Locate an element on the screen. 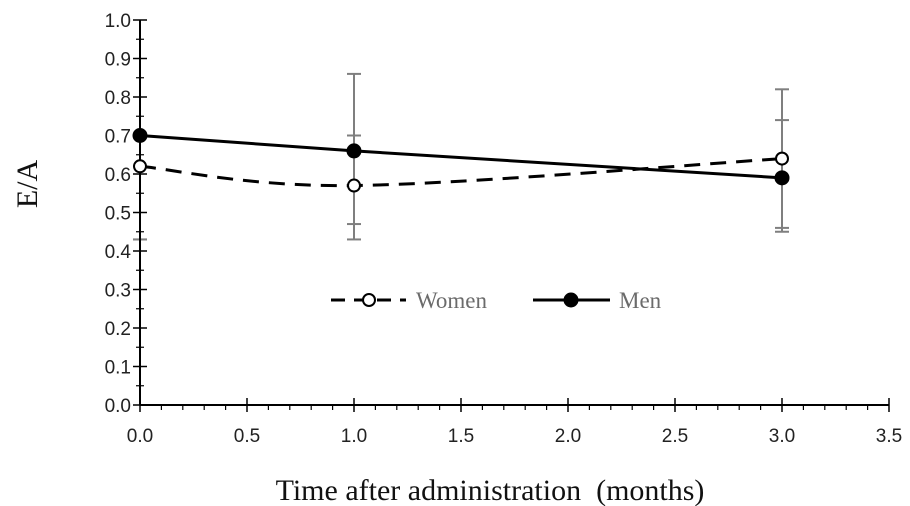 This screenshot has height=506, width=910. y-tick-label: 0.9 is located at coordinates (118, 60).